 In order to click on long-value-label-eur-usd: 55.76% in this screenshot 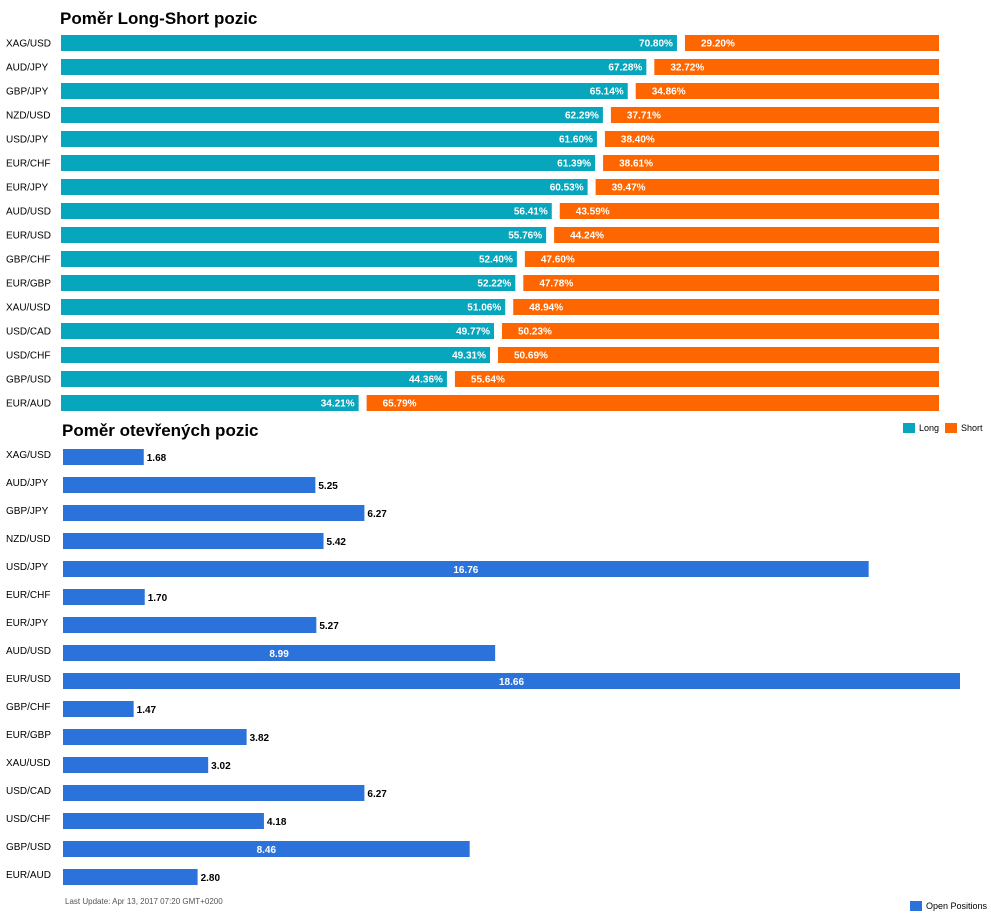, I will do `click(525, 236)`.